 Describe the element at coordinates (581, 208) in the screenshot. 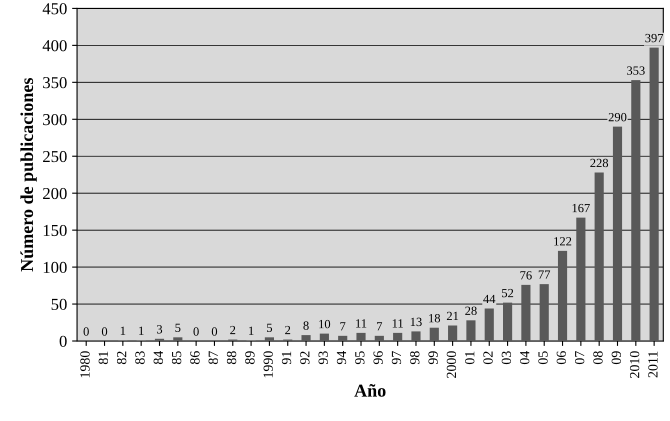

I see `data-label: 167` at that location.